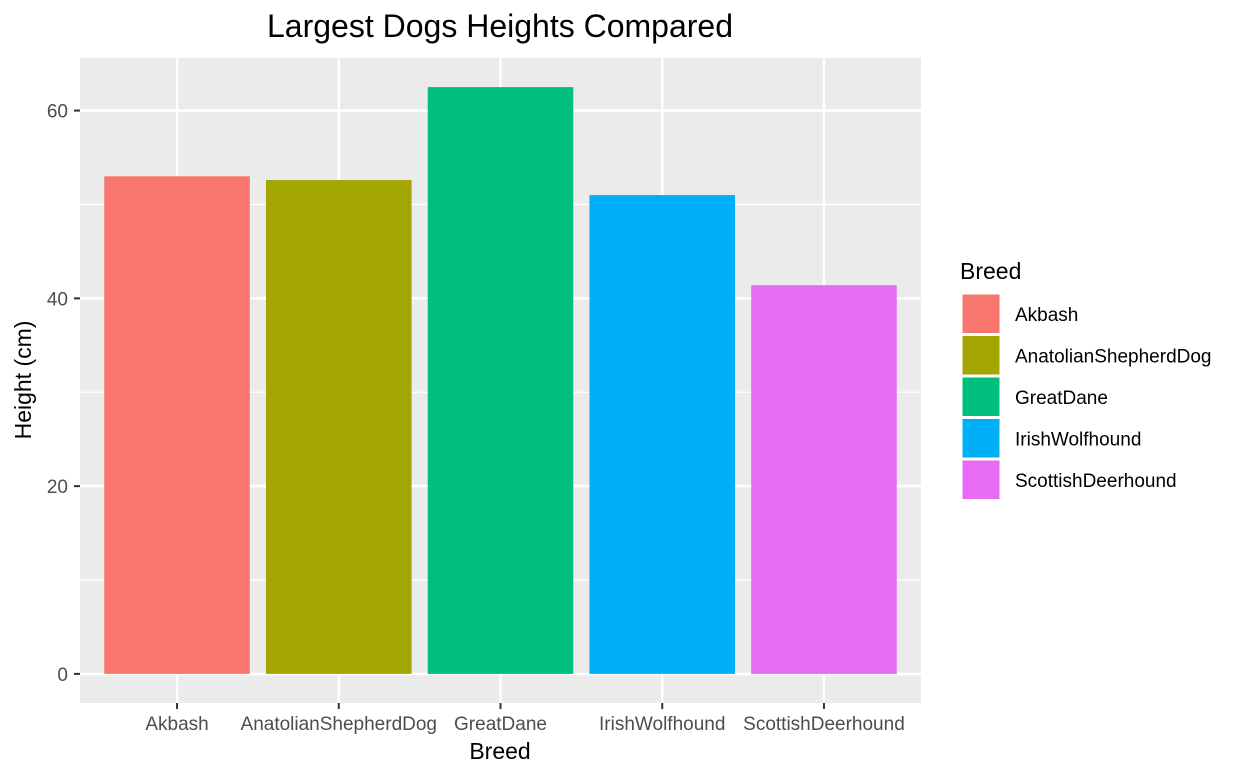 This screenshot has width=1260, height=778. What do you see at coordinates (23, 380) in the screenshot?
I see `y-axis-title: Height (cm)` at bounding box center [23, 380].